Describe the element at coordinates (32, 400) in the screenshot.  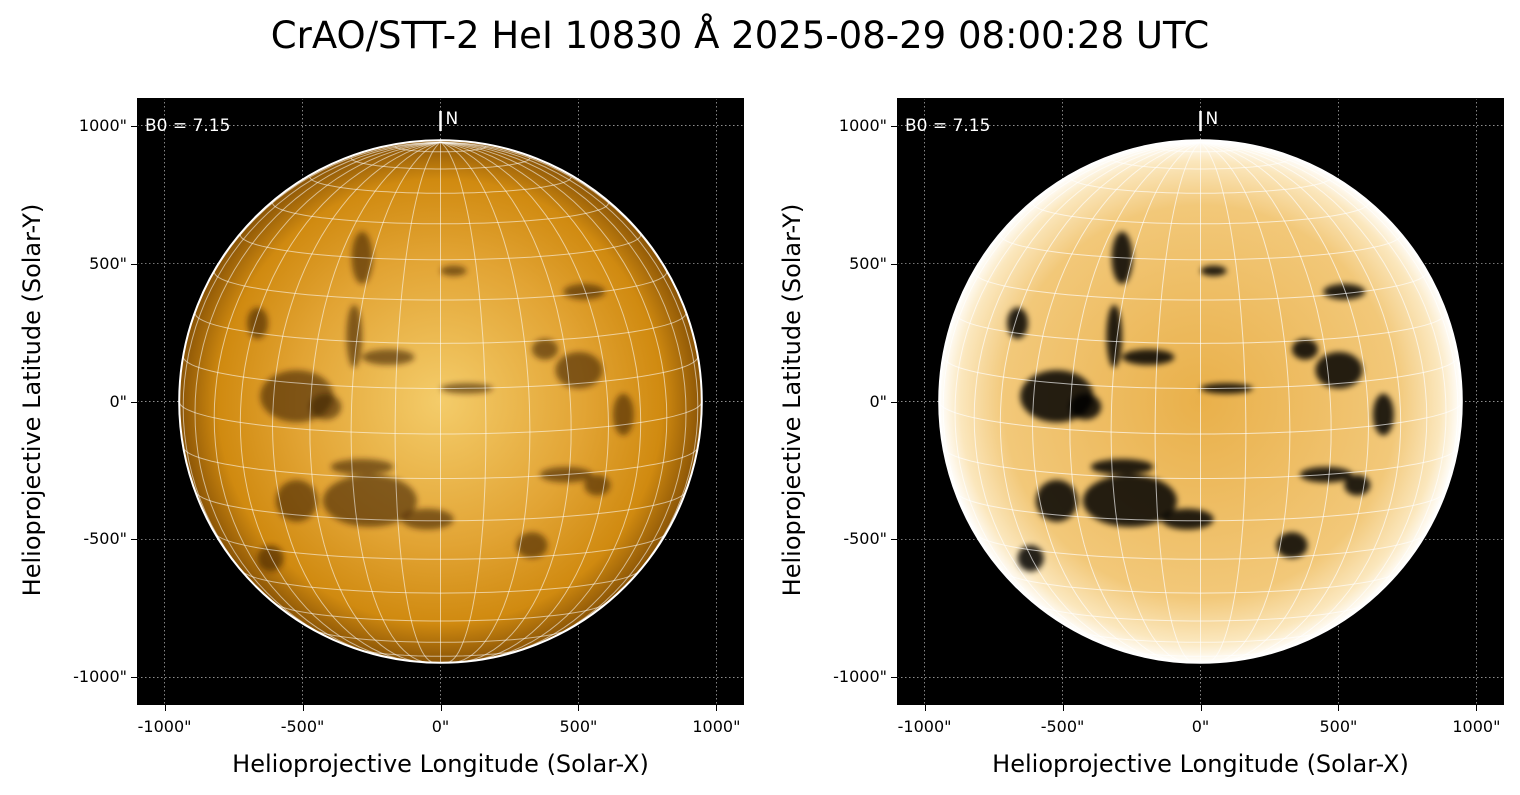
I see `y-axis-label-left: Helioprojective Latitude (Solar-Y)` at that location.